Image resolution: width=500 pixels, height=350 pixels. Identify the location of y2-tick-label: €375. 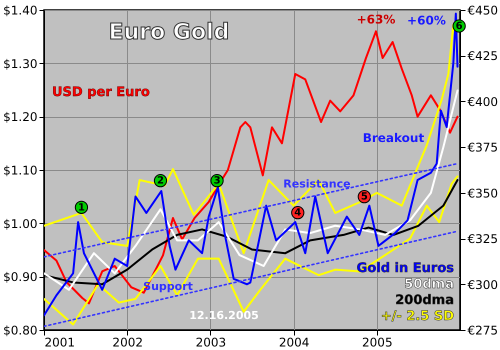
(483, 147).